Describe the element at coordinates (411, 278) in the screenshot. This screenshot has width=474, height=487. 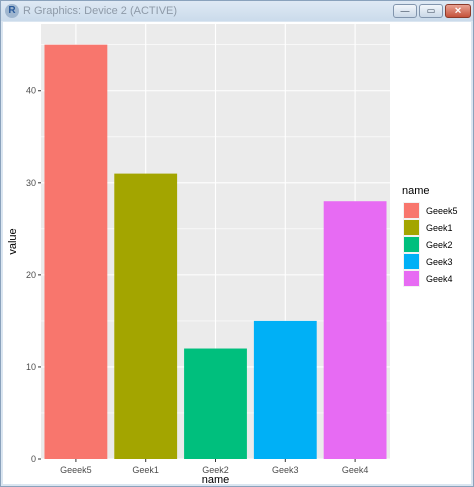
I see `legend-swatch-geek4` at that location.